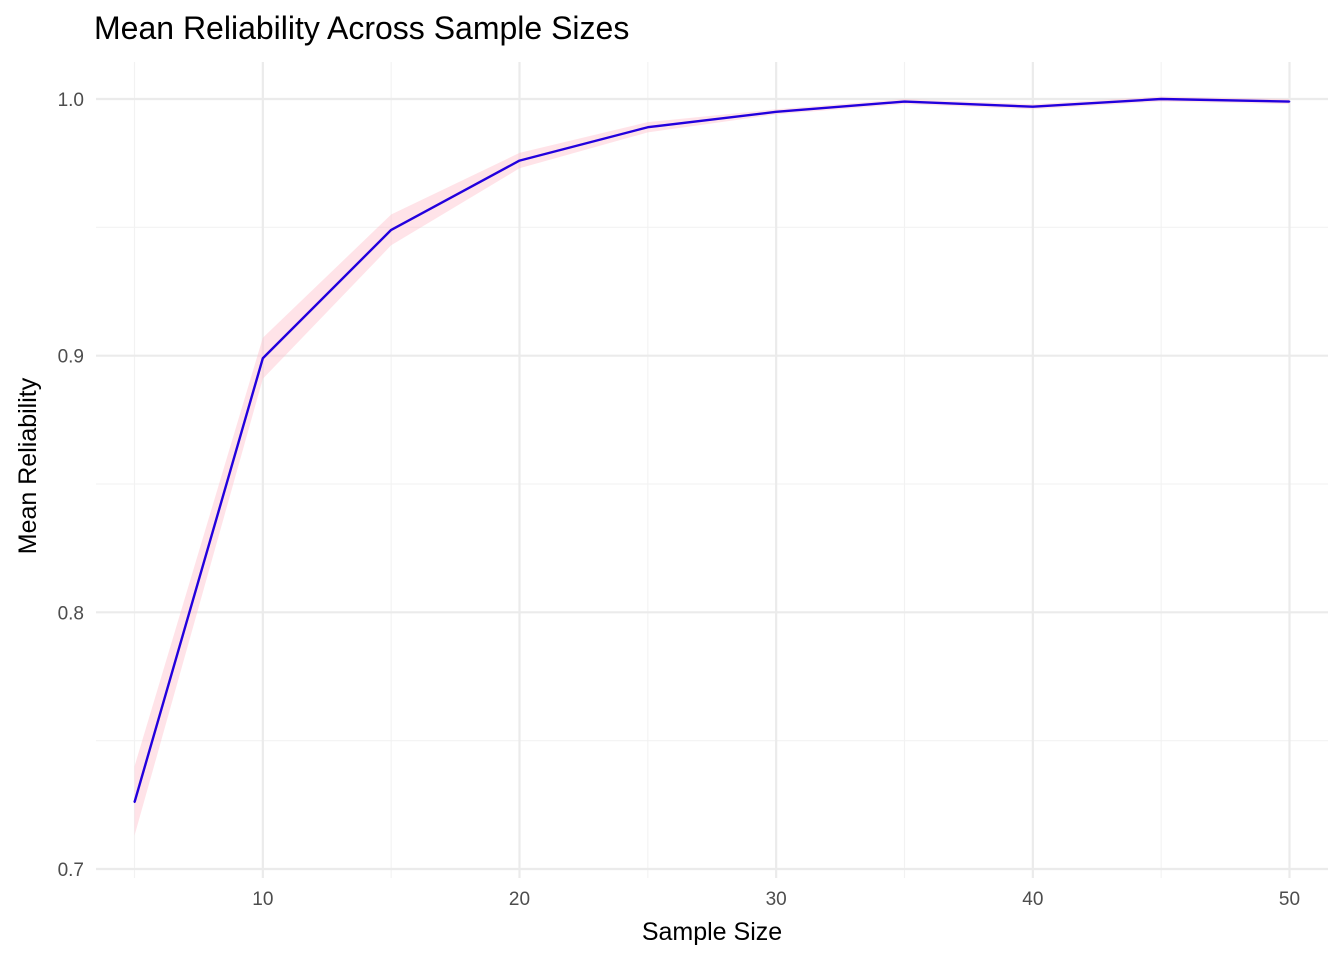  I want to click on x-tick-label: 40, so click(1032, 899).